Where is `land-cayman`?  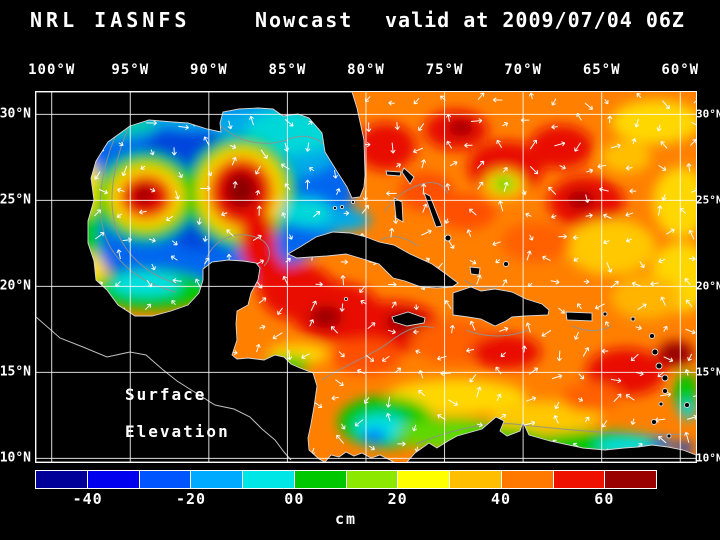 land-cayman is located at coordinates (346, 299).